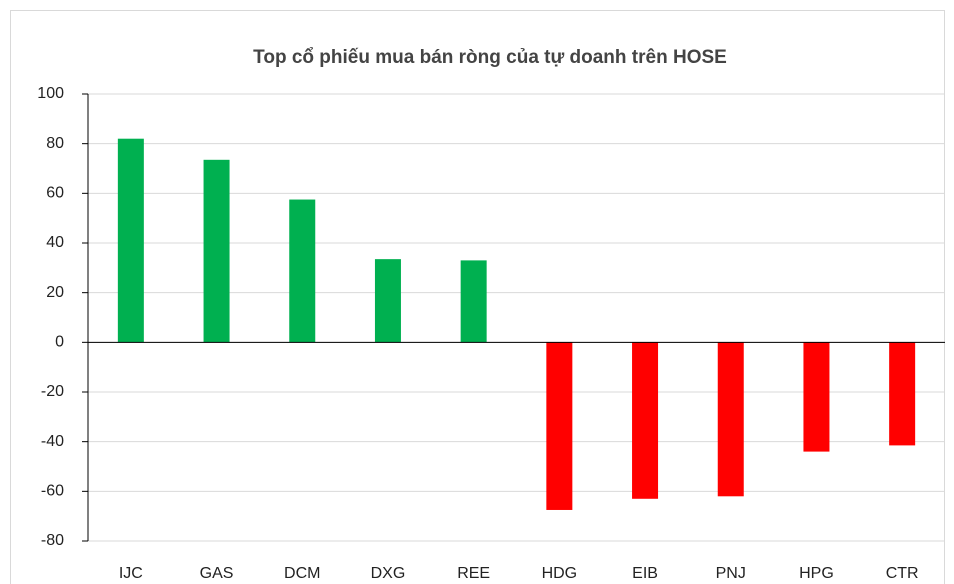 This screenshot has width=954, height=584. Describe the element at coordinates (55, 242) in the screenshot. I see `y-tick-label: 40` at that location.